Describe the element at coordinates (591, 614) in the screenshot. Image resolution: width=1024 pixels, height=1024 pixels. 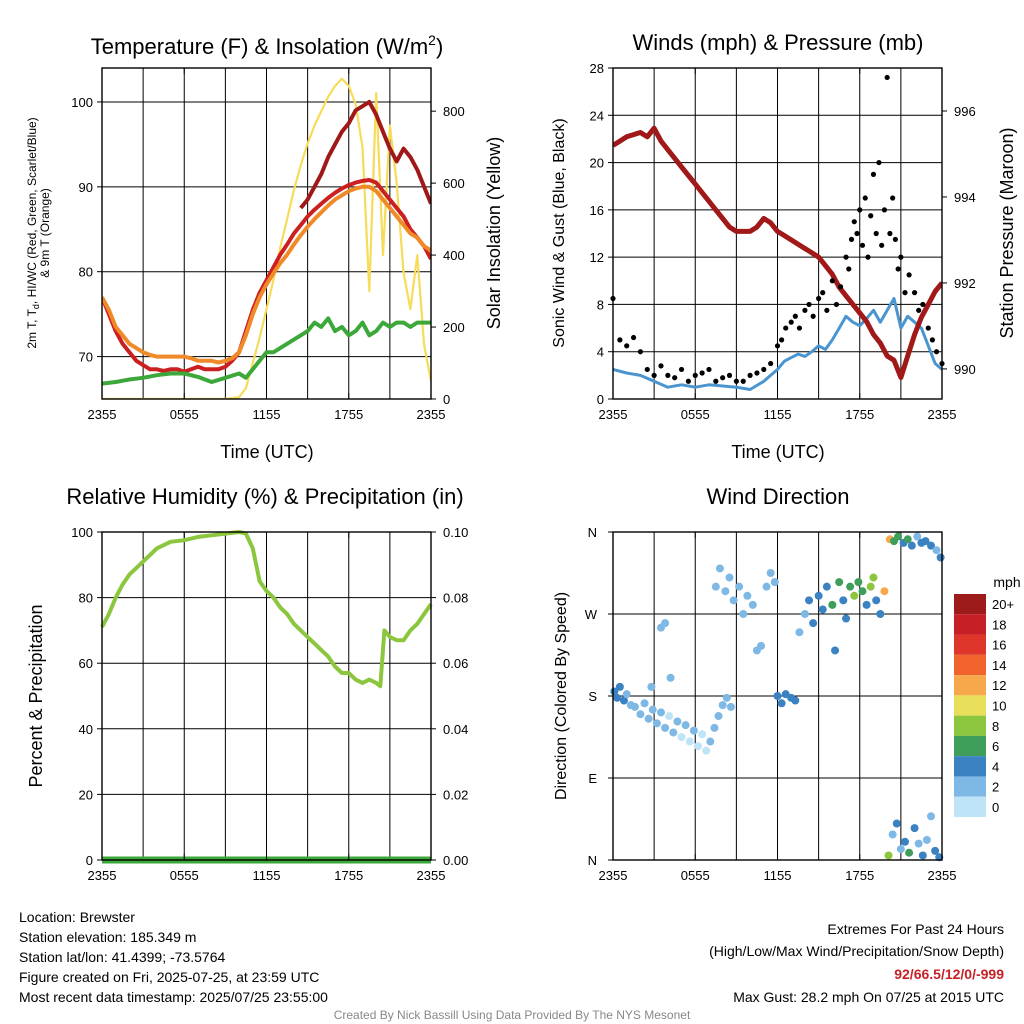
I see `y-tick-label: W` at that location.